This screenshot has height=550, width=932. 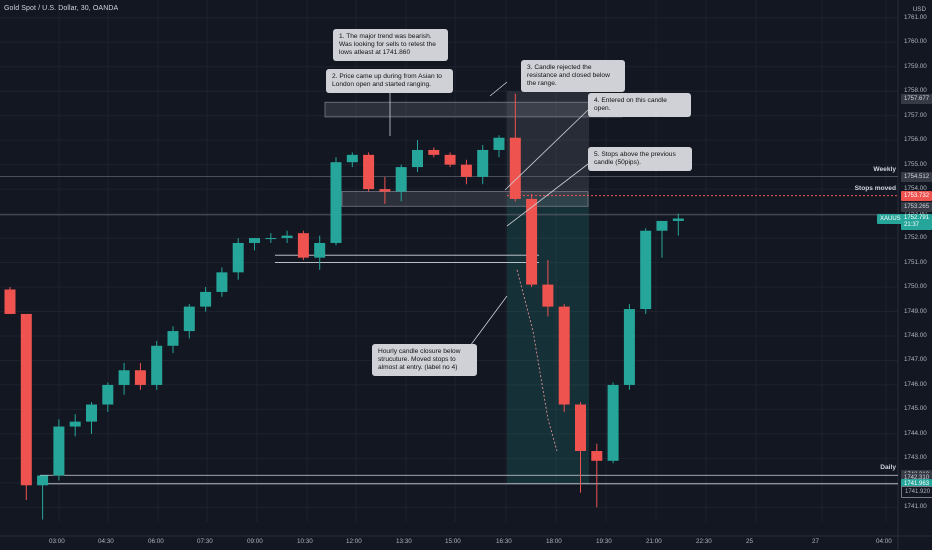 I want to click on price-tick-label: 1743.00, so click(x=915, y=458).